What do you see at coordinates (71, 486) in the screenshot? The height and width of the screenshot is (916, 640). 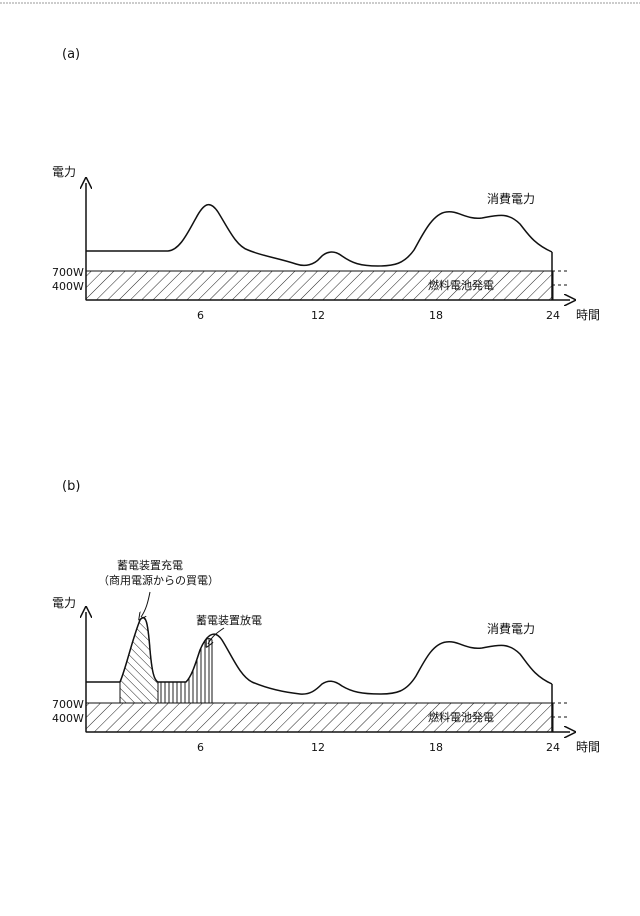 I see `panel-b-label: (b)` at bounding box center [71, 486].